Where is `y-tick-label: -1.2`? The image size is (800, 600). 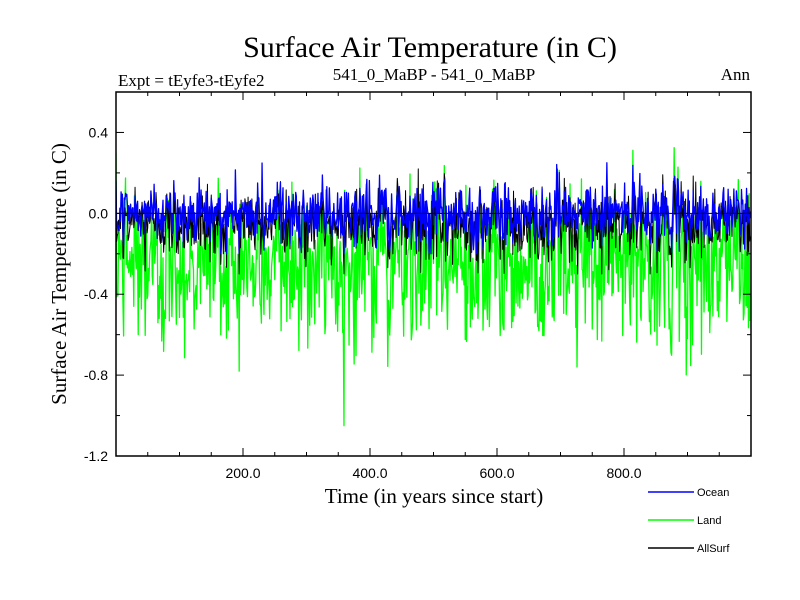
y-tick-label: -1.2 is located at coordinates (96, 456).